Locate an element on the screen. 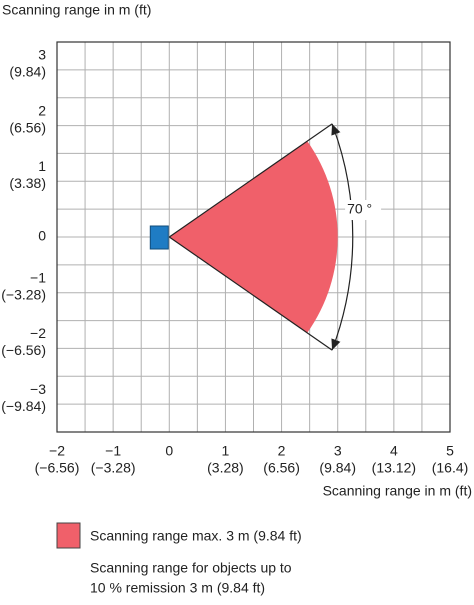 This screenshot has height=605, width=474. x-tick-label: 4 is located at coordinates (394, 451).